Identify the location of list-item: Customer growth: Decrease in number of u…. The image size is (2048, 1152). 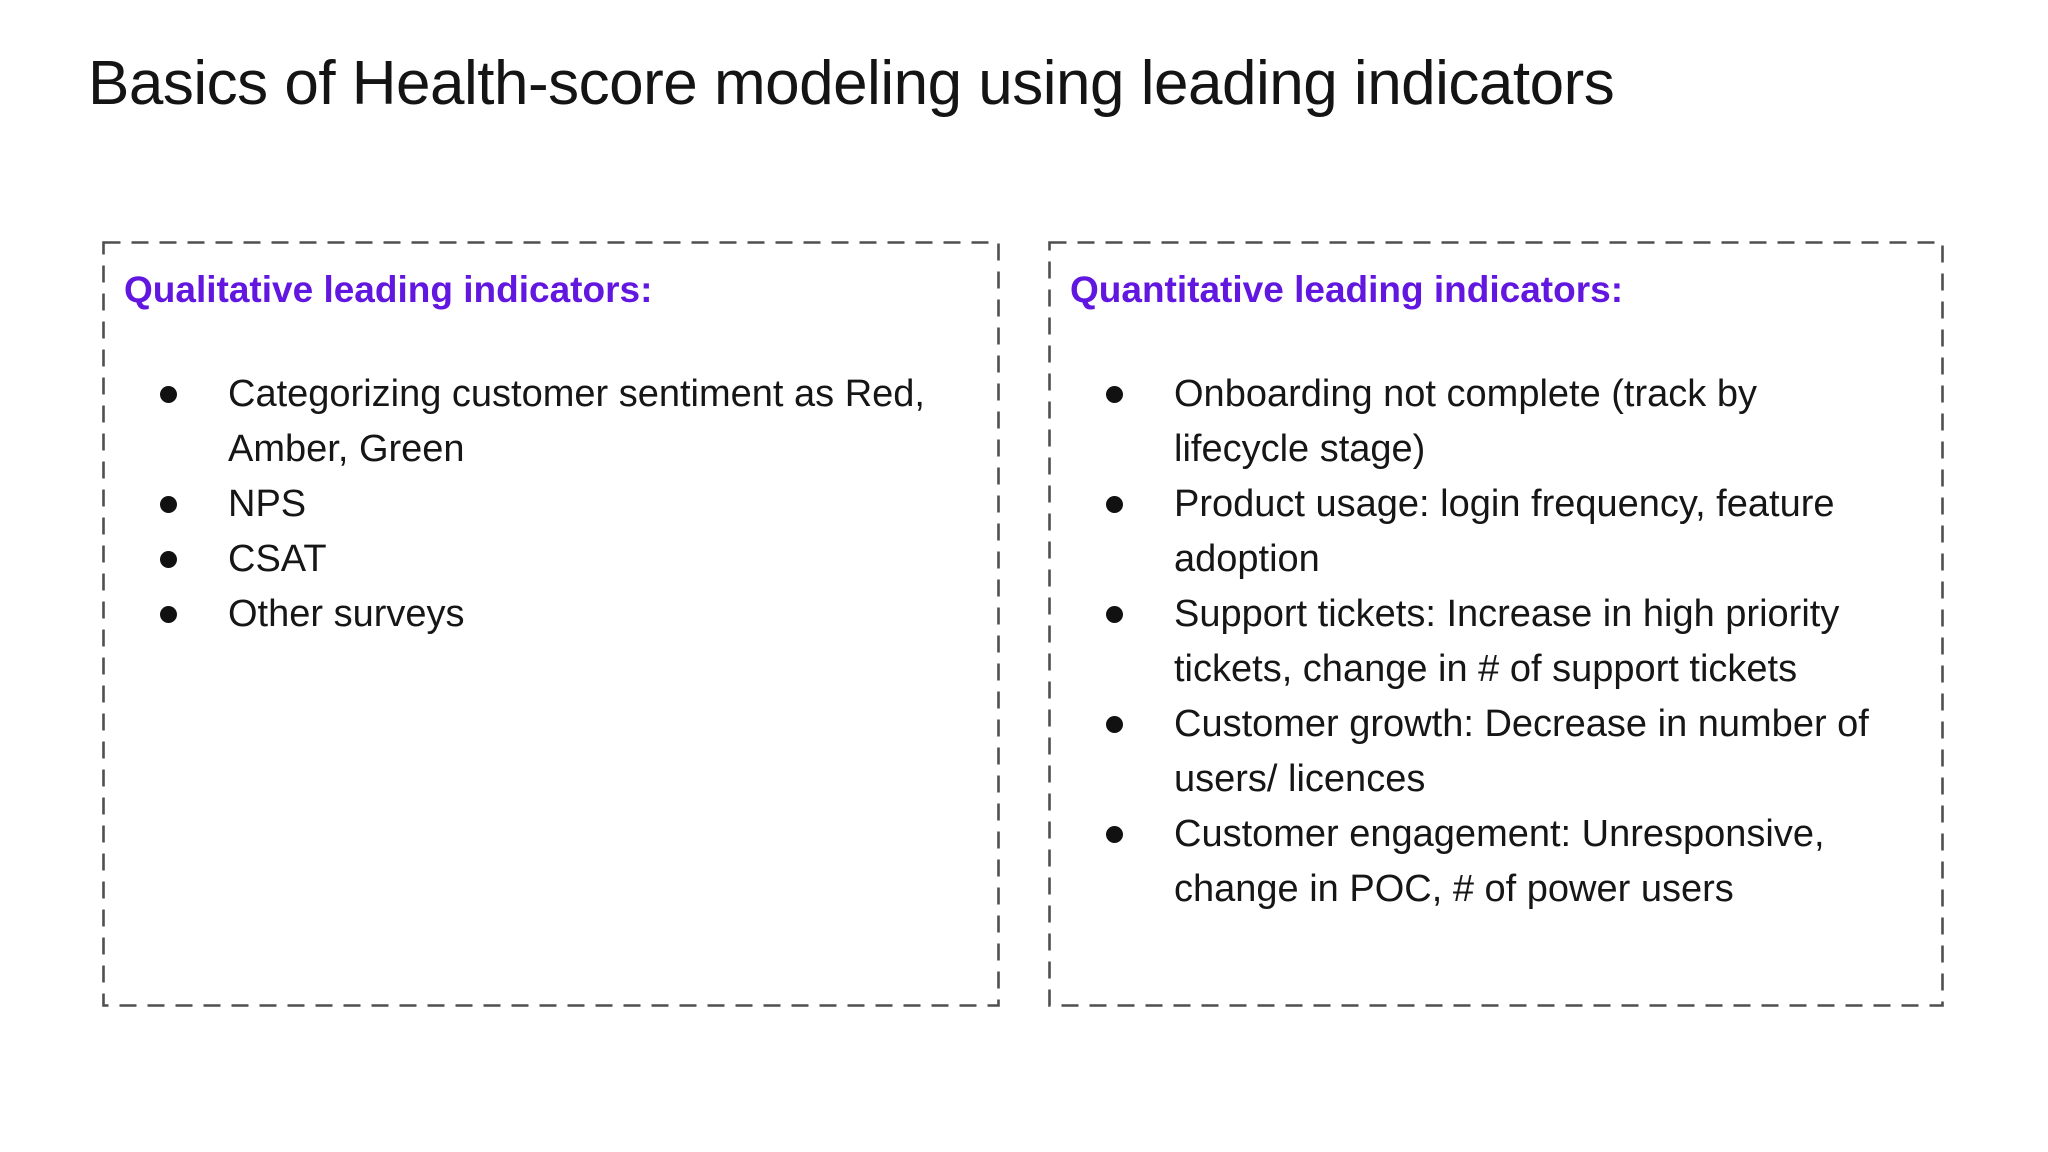
(1493, 752).